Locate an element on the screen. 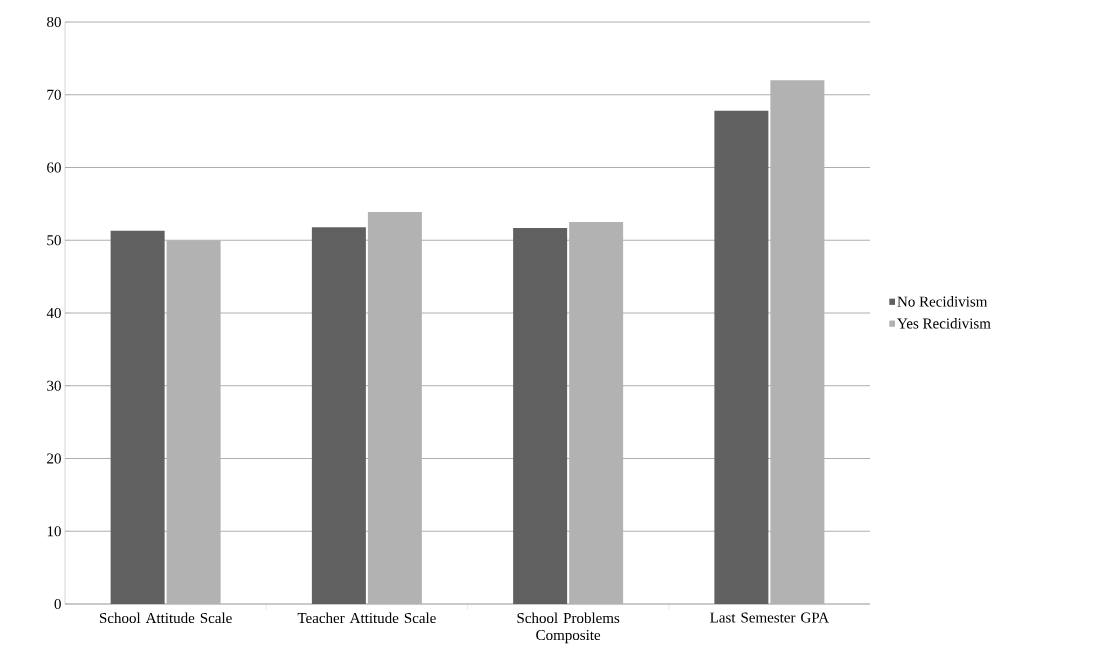  legend-label: Yes Recidivism is located at coordinates (944, 323).